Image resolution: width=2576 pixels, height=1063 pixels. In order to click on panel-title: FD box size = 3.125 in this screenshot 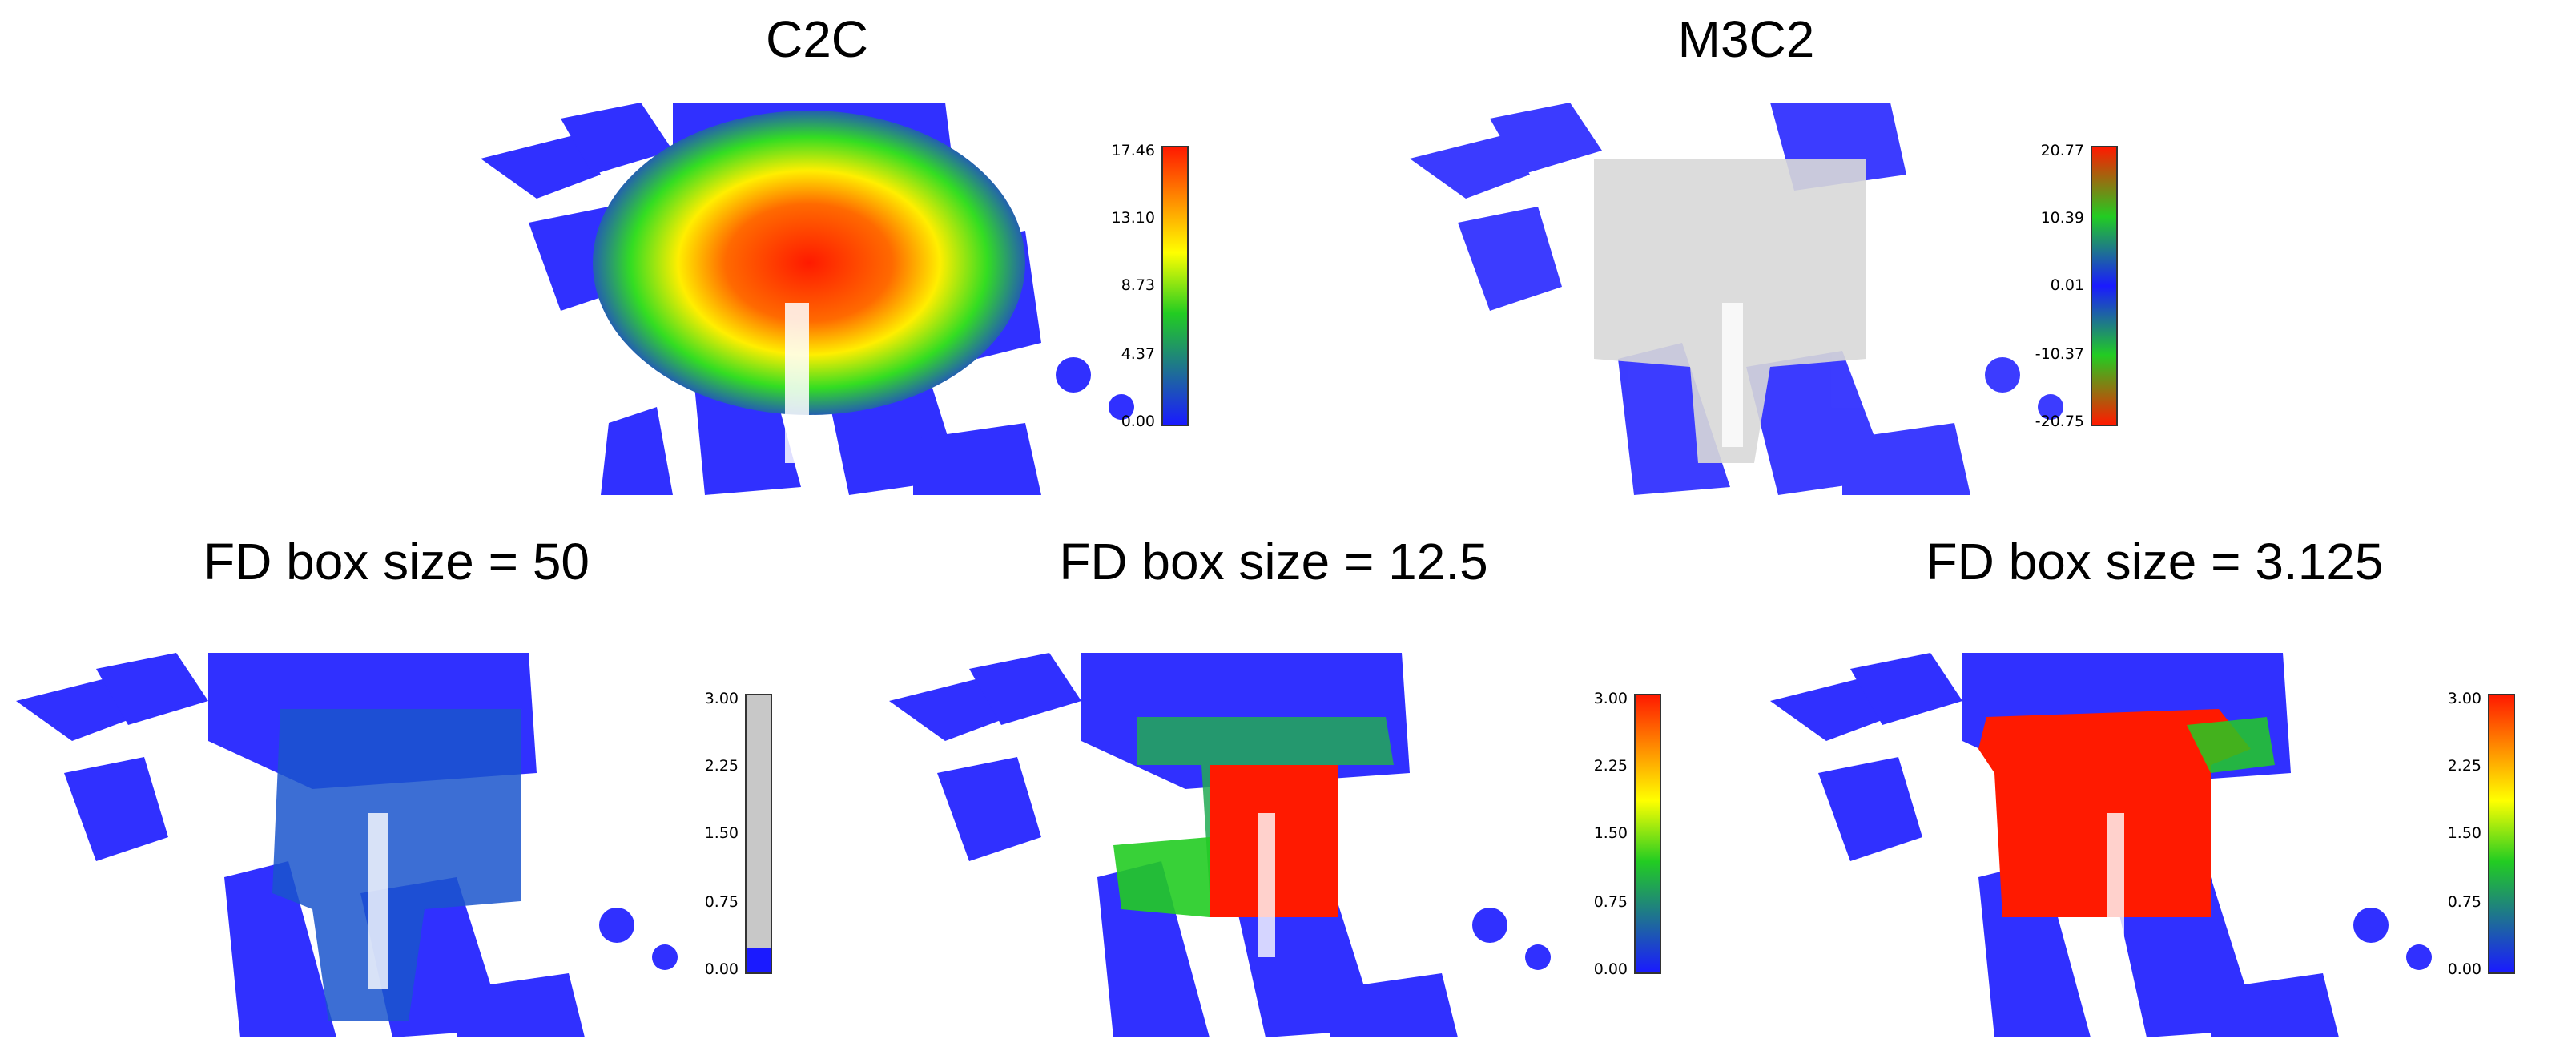, I will do `click(2155, 561)`.